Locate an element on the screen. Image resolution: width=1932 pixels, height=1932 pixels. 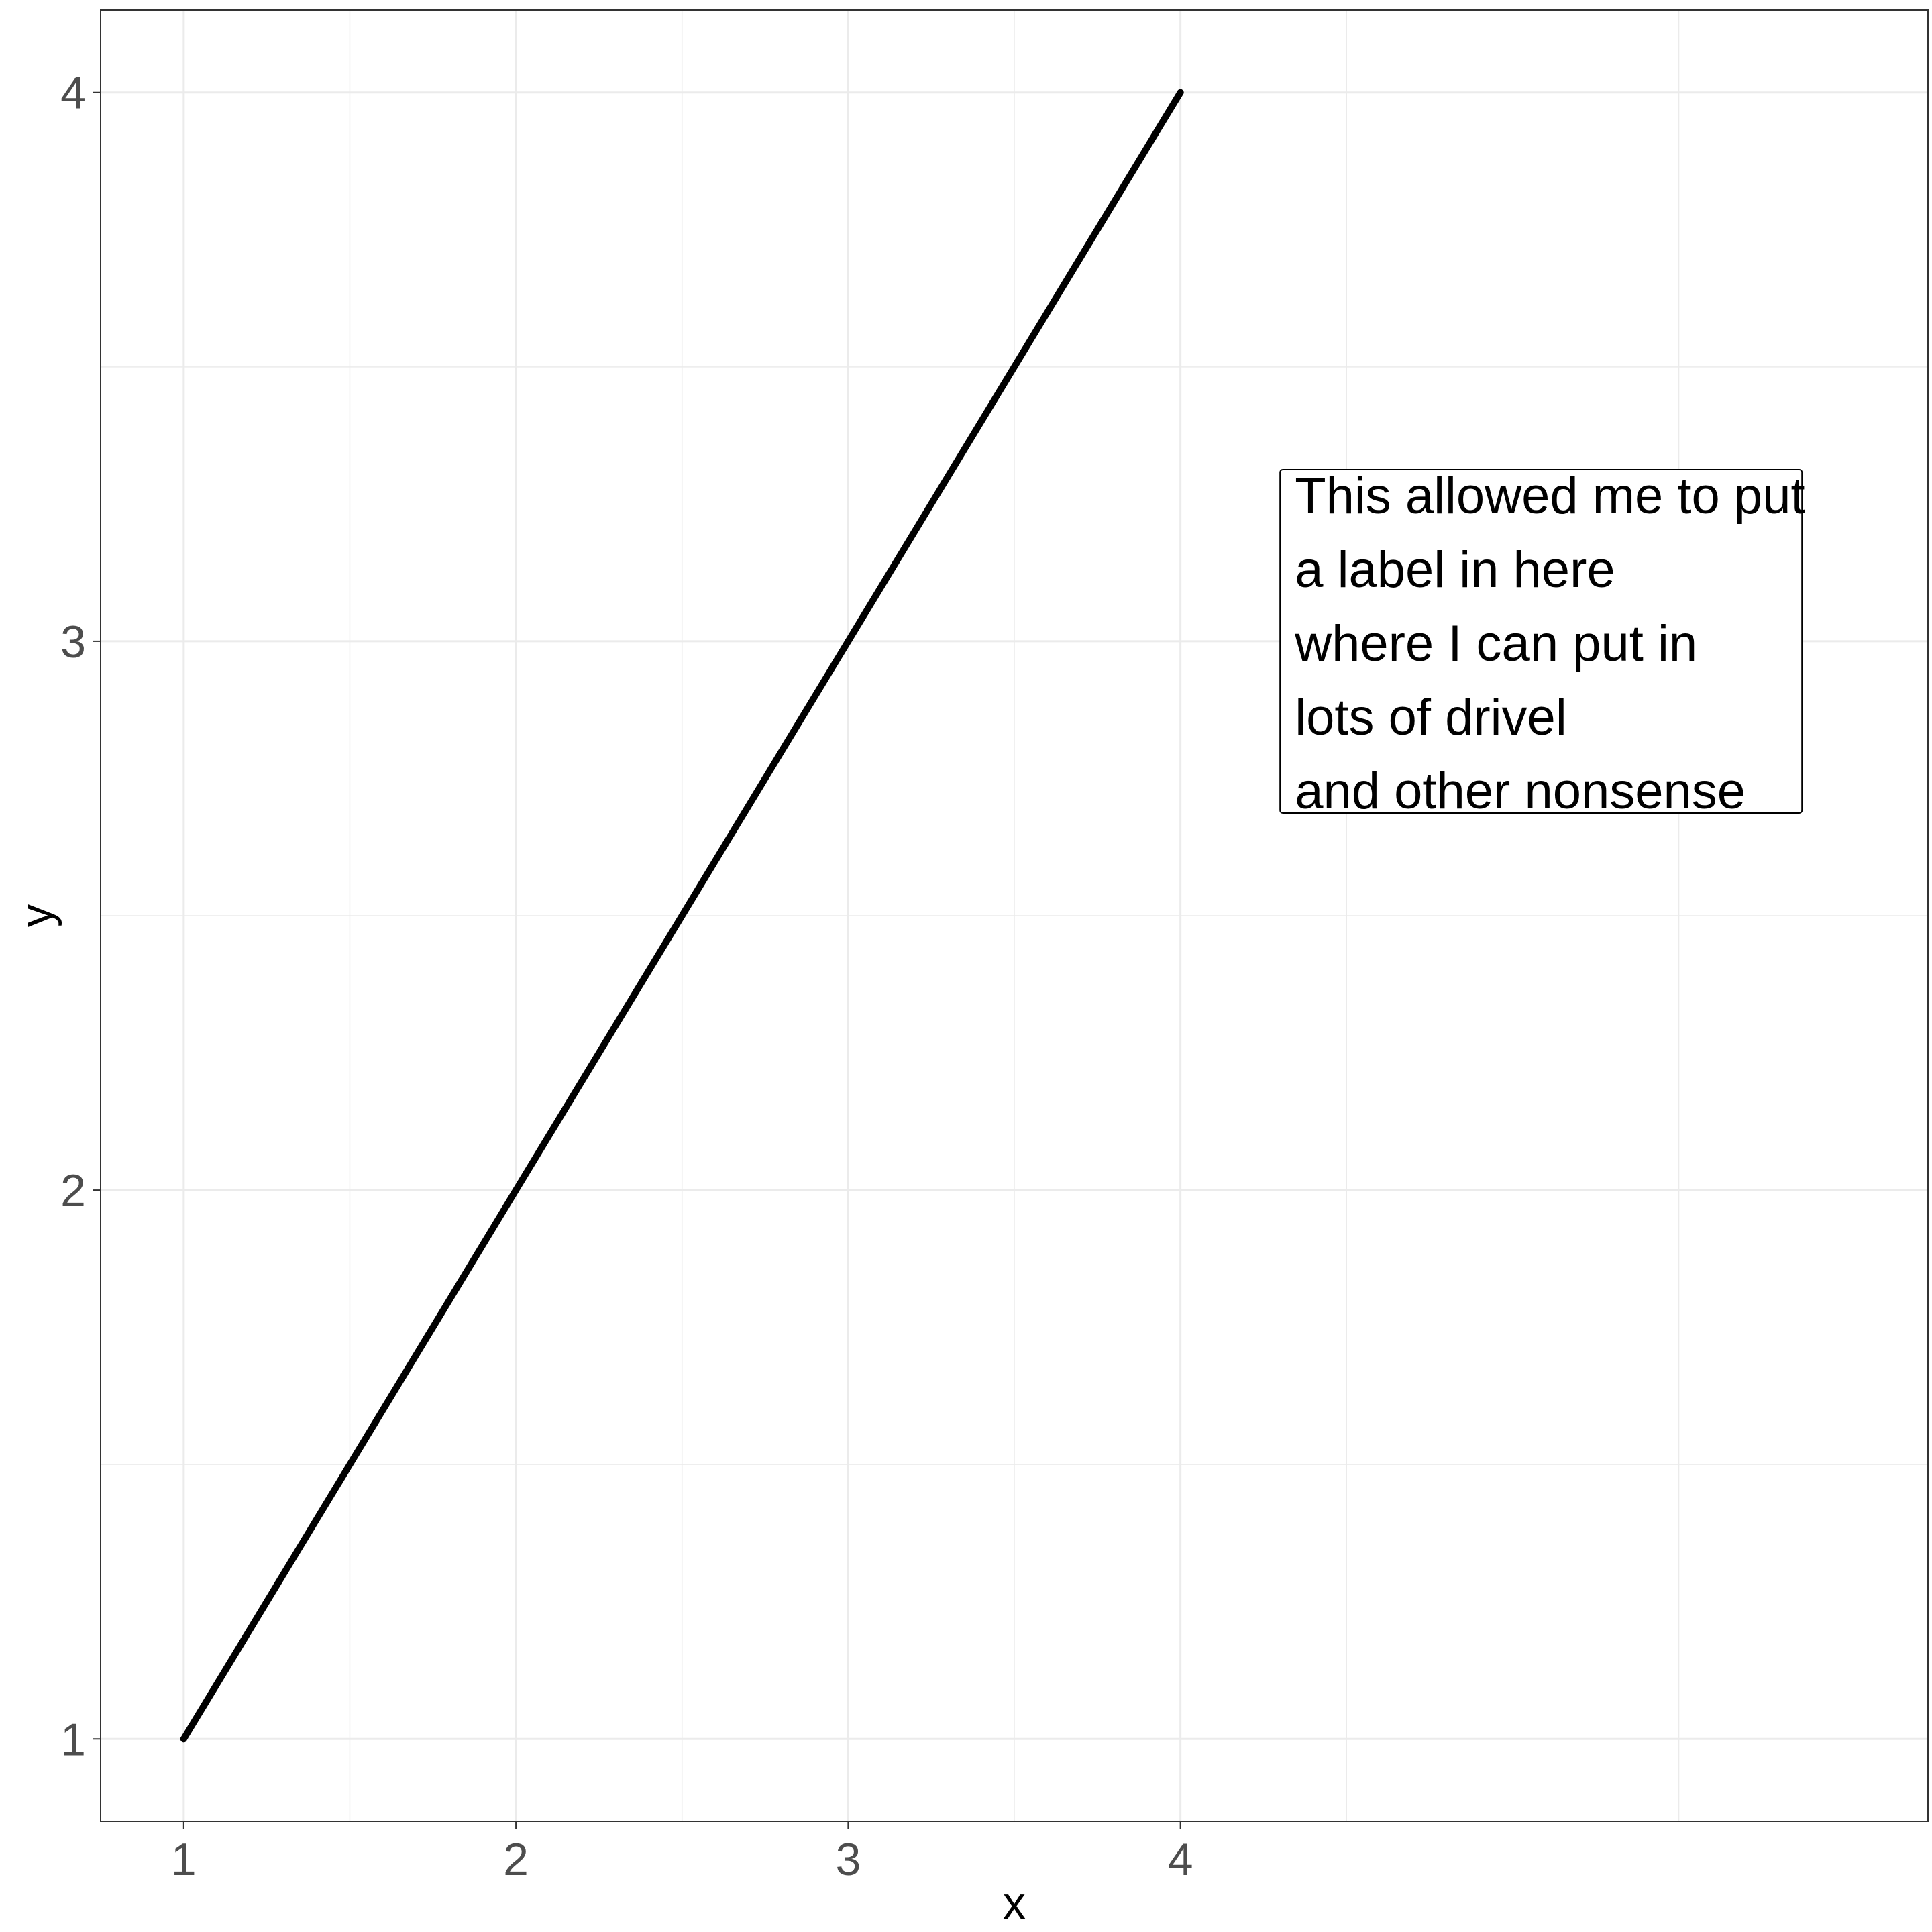
y-tick-label: 4 is located at coordinates (73, 93).